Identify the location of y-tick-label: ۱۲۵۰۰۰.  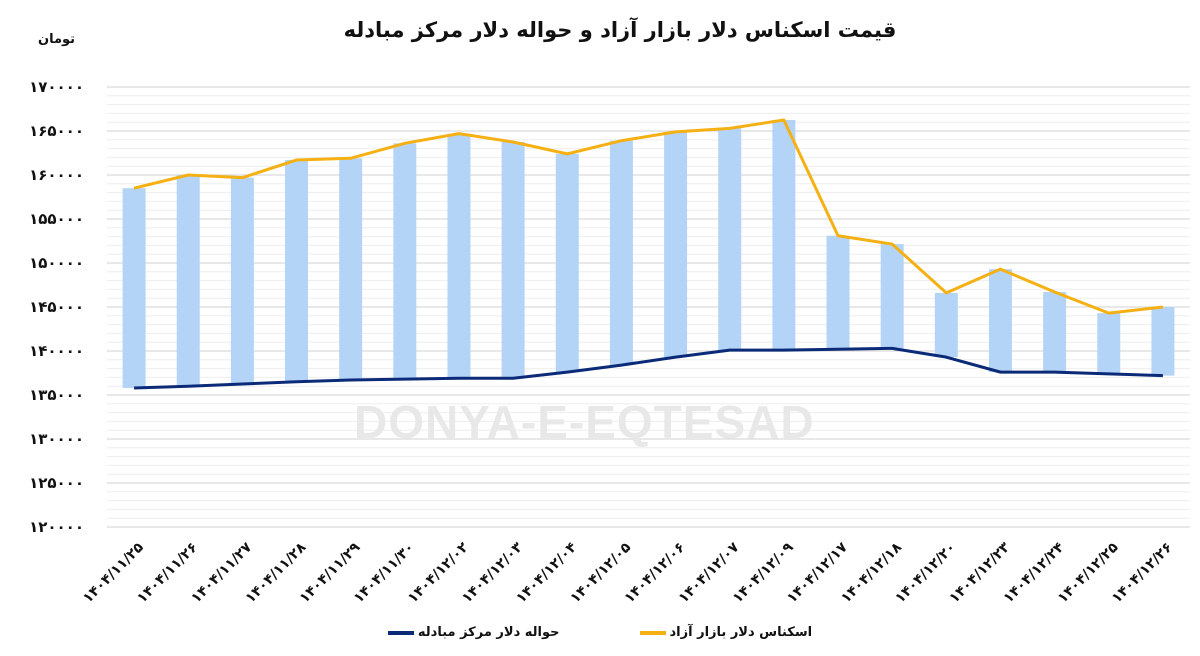
(56, 483).